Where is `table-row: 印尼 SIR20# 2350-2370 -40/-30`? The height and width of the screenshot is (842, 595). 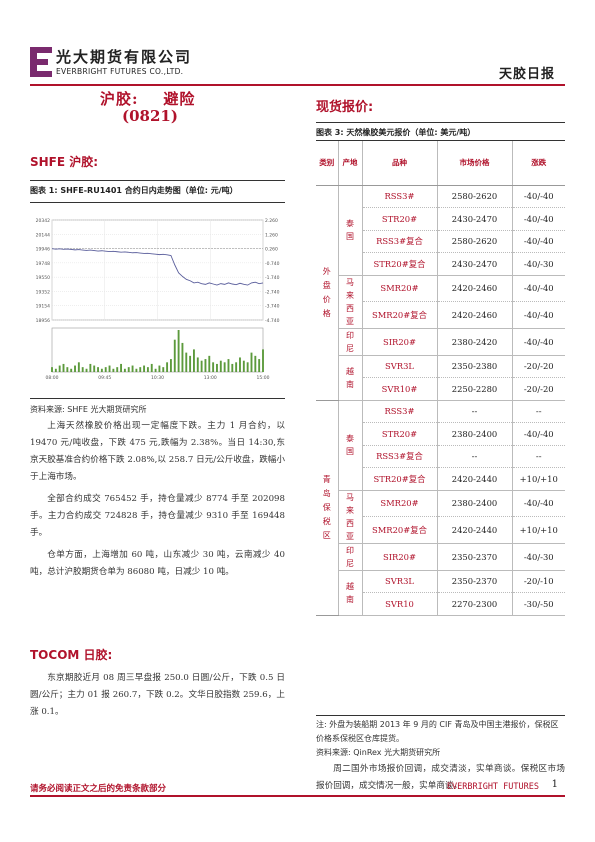 table-row: 印尼 SIR20# 2350-2370 -40/-30 is located at coordinates (440, 557).